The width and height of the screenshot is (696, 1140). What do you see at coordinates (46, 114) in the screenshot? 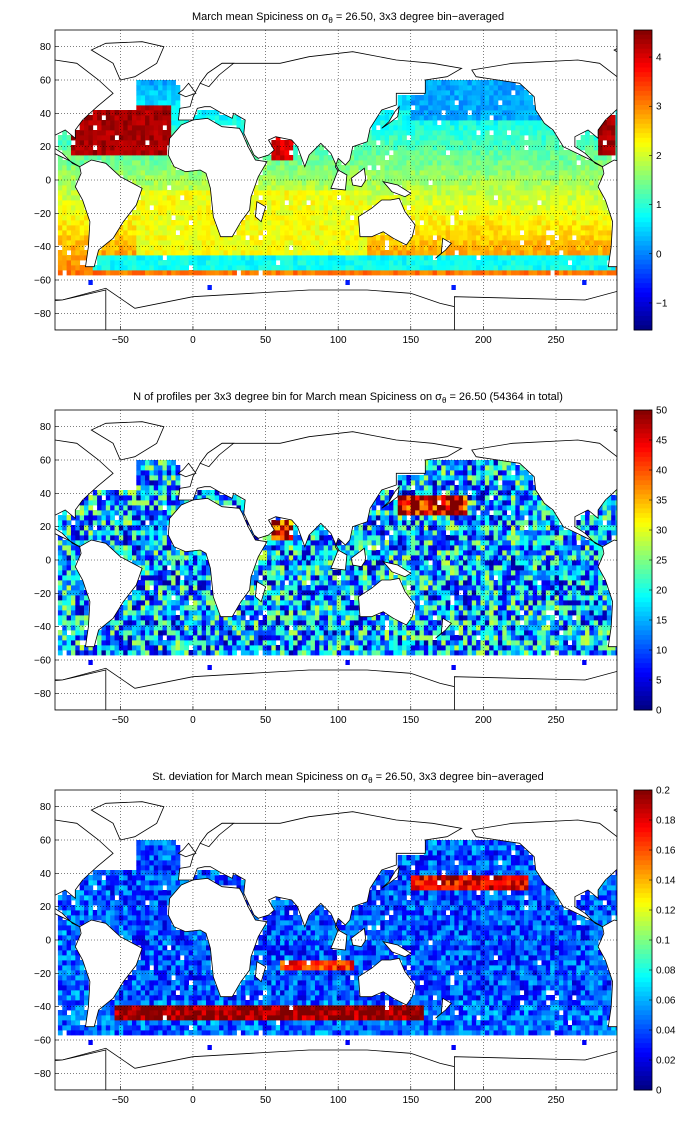
I see `y-tick-label: 40` at bounding box center [46, 114].